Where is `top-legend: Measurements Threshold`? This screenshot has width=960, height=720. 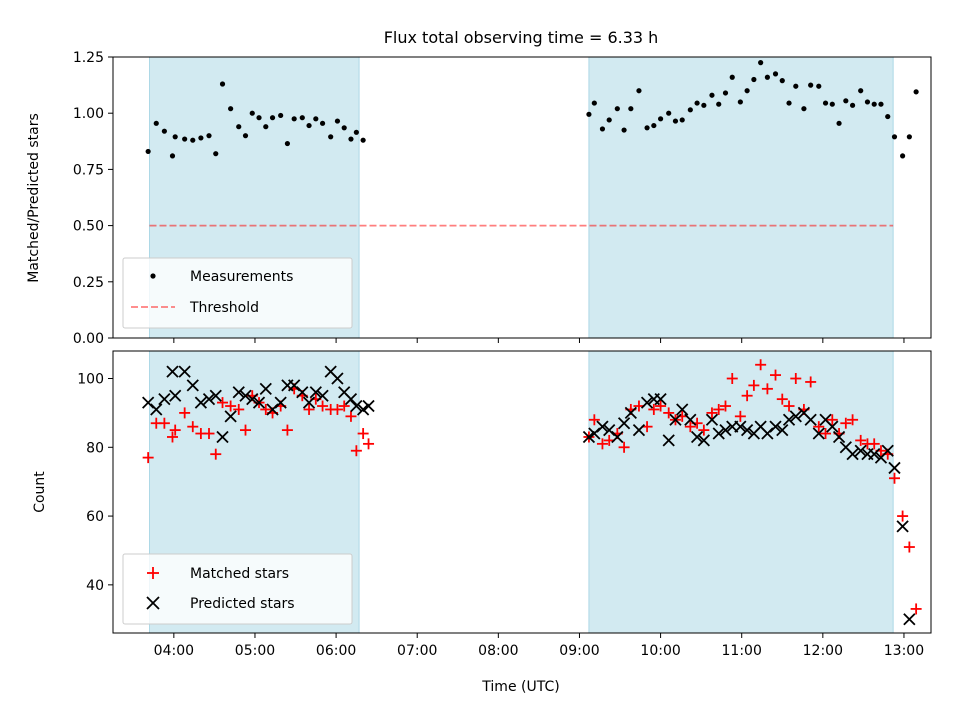 top-legend: Measurements Threshold is located at coordinates (237, 293).